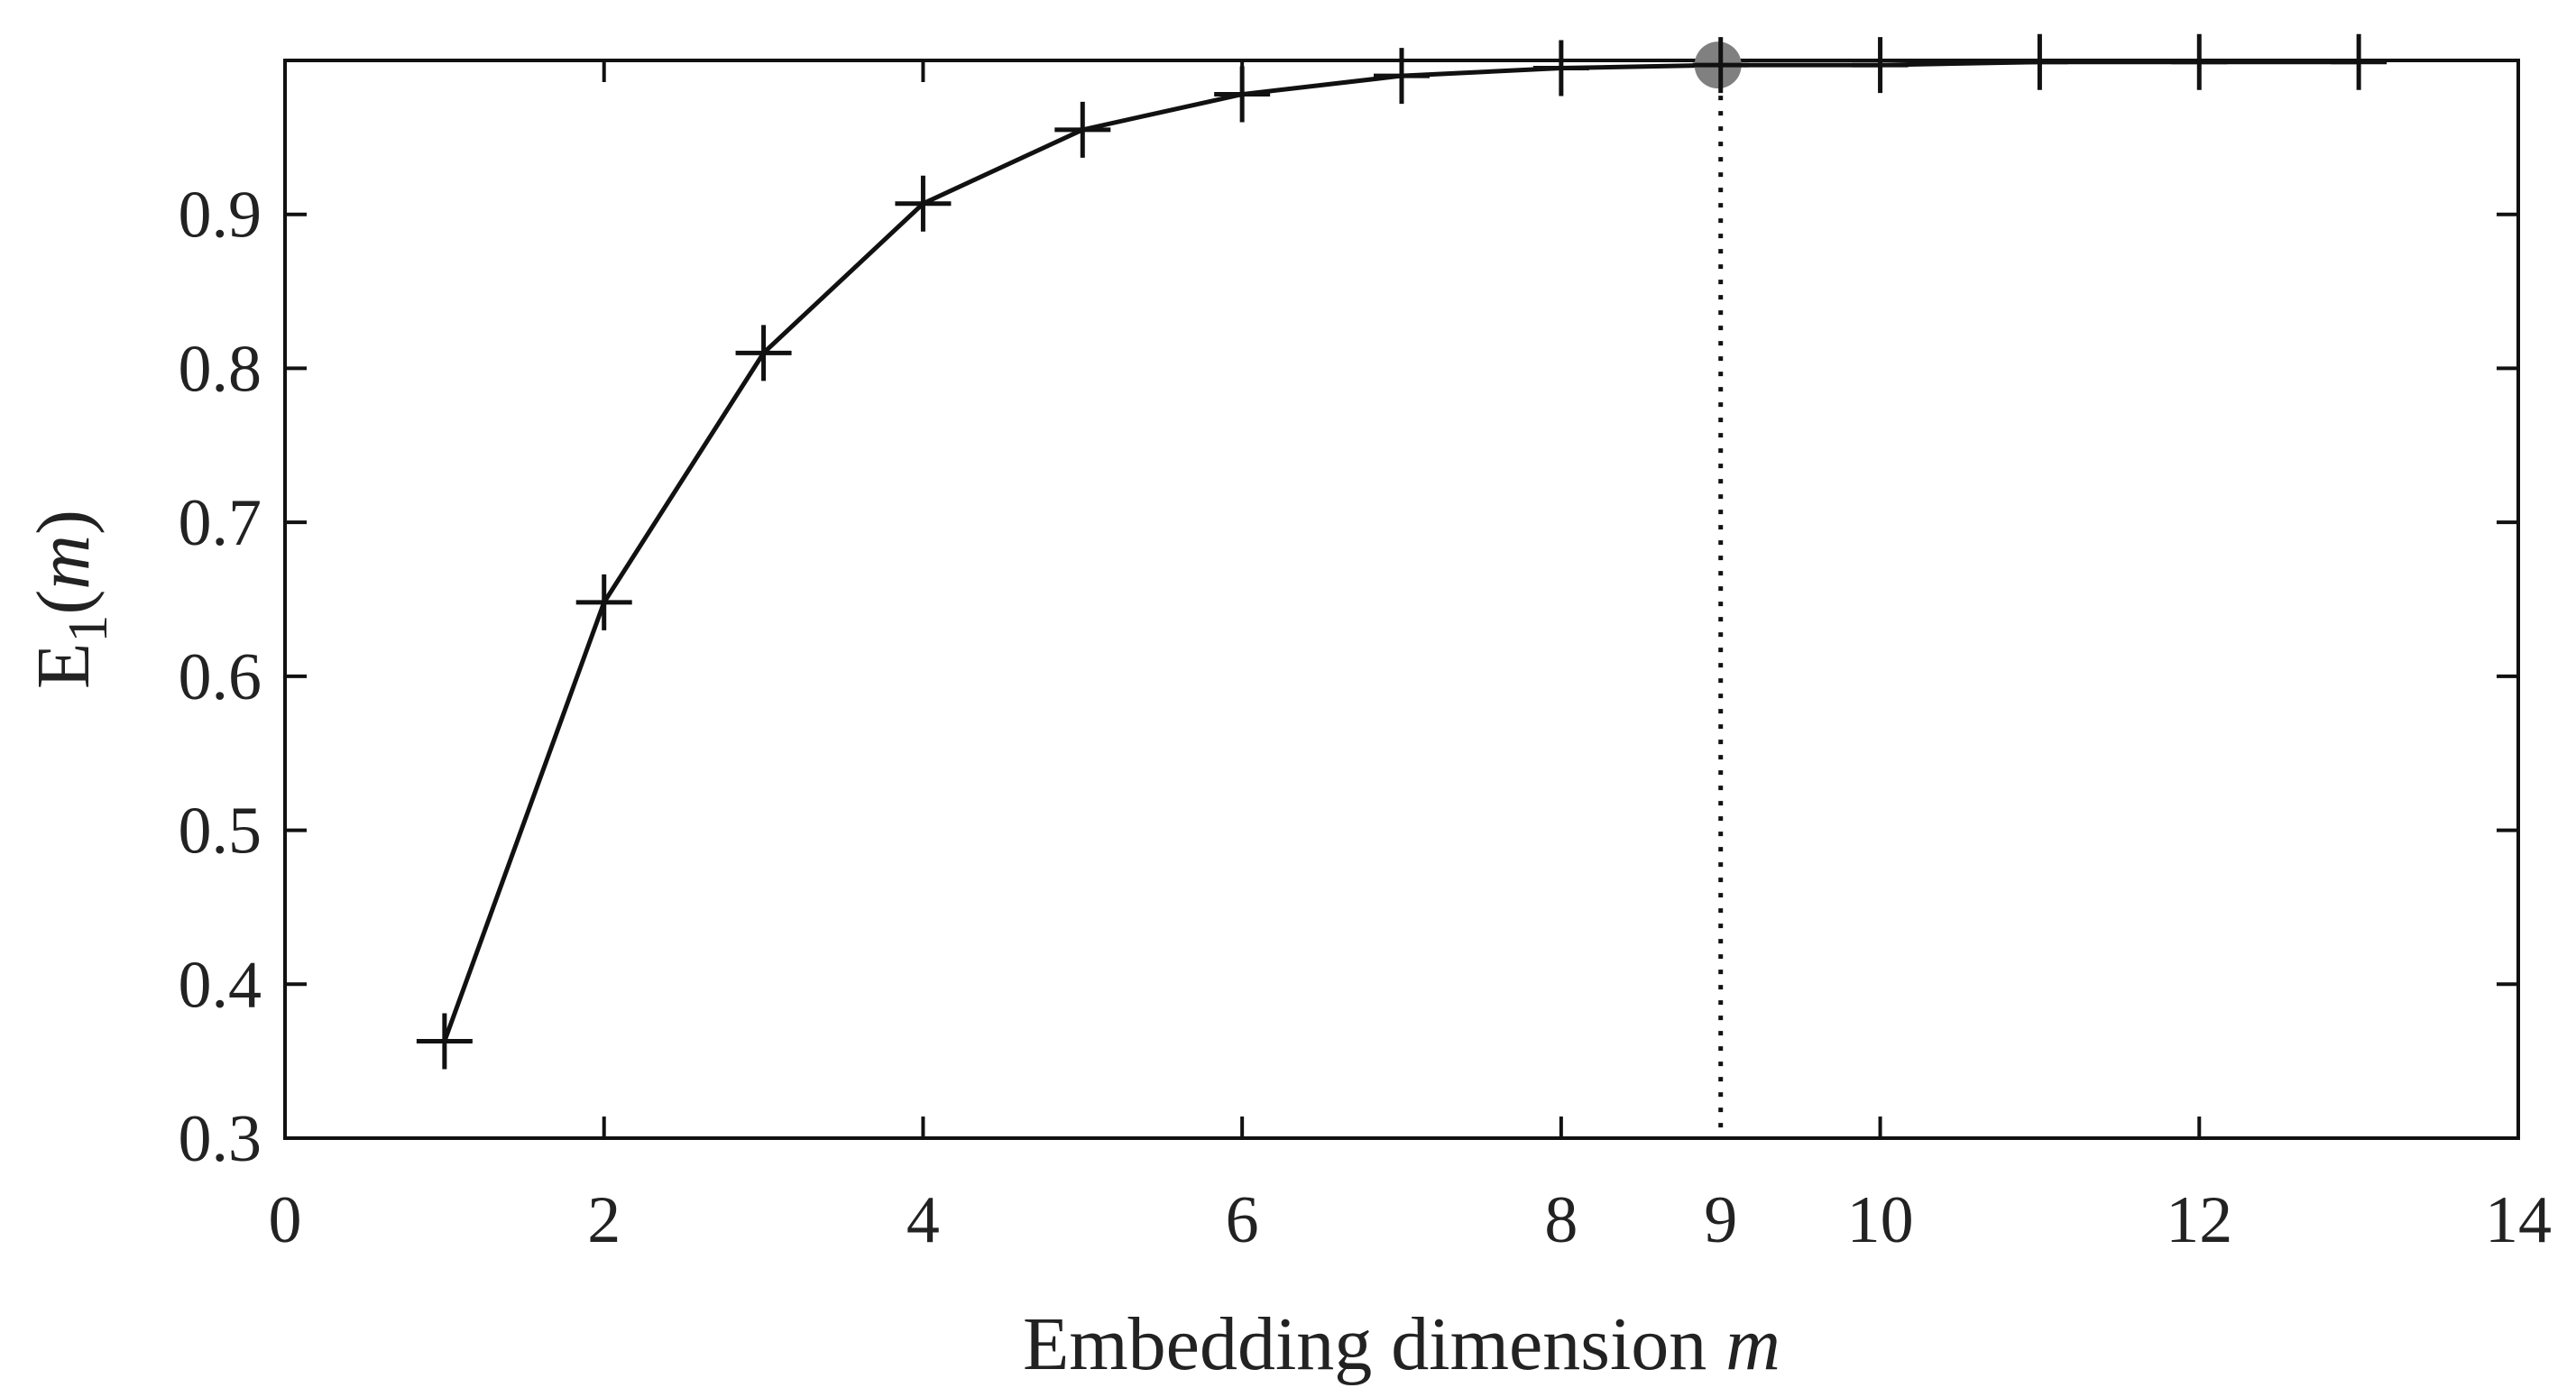 This screenshot has width=2576, height=1397. Describe the element at coordinates (1880, 1220) in the screenshot. I see `x-tick-label: 10` at that location.